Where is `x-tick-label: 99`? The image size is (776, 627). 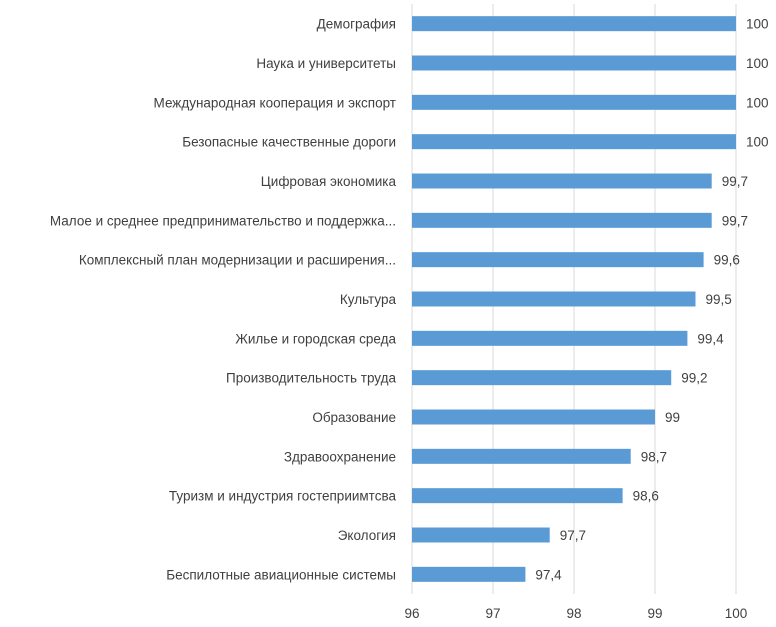
x-tick-label: 99 is located at coordinates (654, 613).